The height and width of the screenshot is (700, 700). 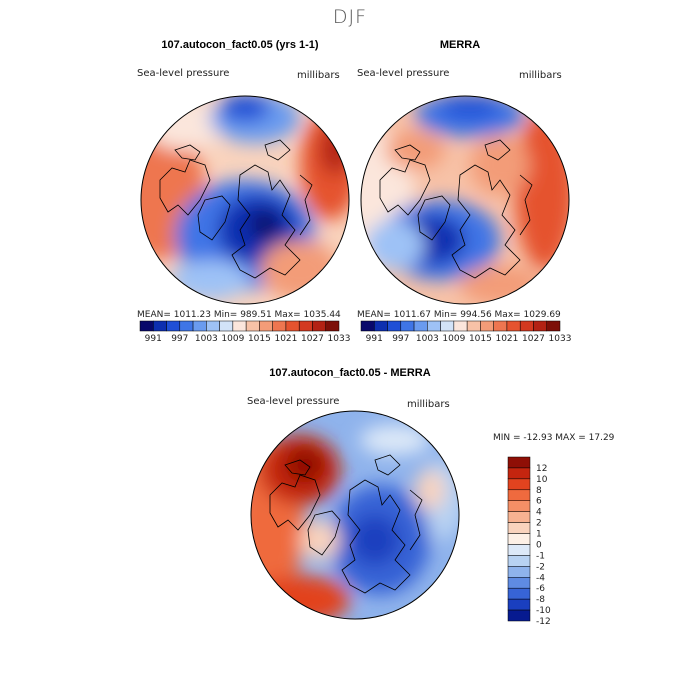 What do you see at coordinates (153, 339) in the screenshot?
I see `colorbar-1-tick-label: 991` at bounding box center [153, 339].